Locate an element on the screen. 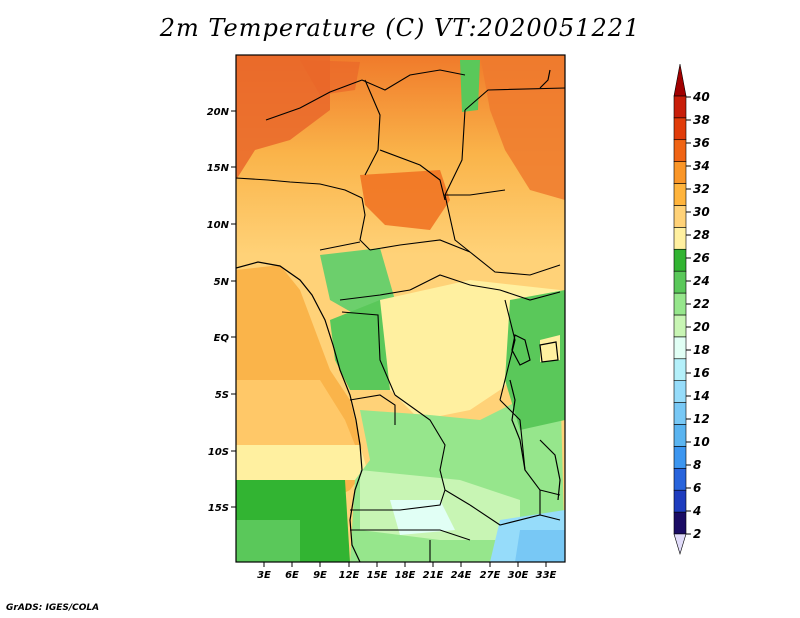 The image size is (800, 618). colorbar-label-24: 24 is located at coordinates (701, 281).